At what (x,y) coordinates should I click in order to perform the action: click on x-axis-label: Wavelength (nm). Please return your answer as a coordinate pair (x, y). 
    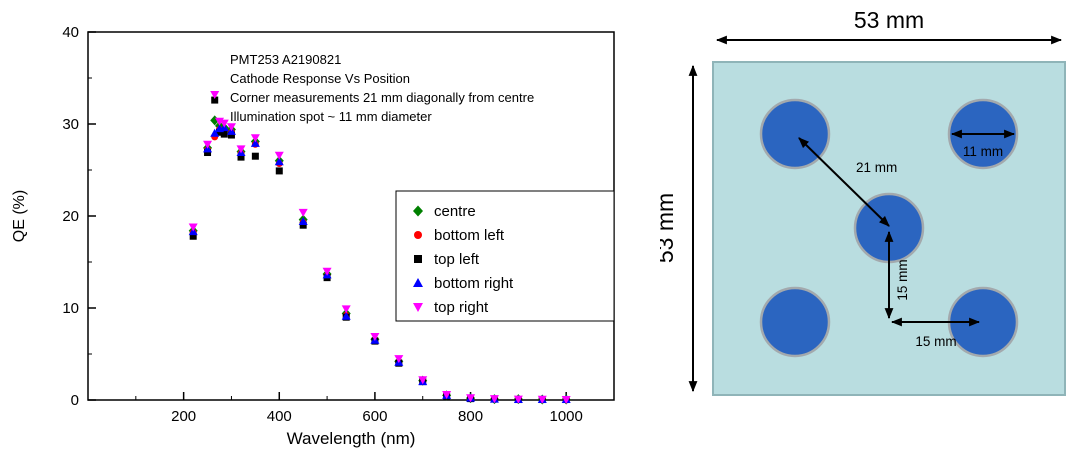
    Looking at the image, I should click on (351, 438).